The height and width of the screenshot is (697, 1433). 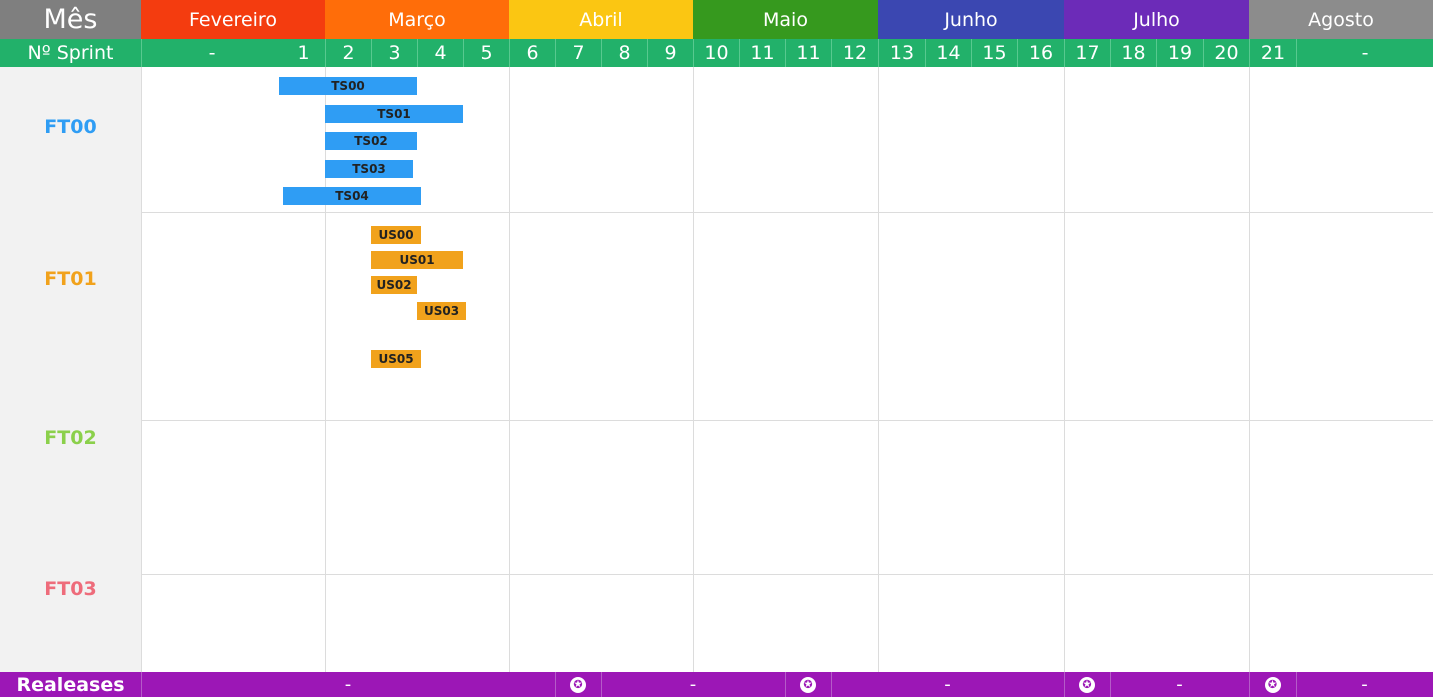 What do you see at coordinates (441, 311) in the screenshot?
I see `task-bar-us03: US03` at bounding box center [441, 311].